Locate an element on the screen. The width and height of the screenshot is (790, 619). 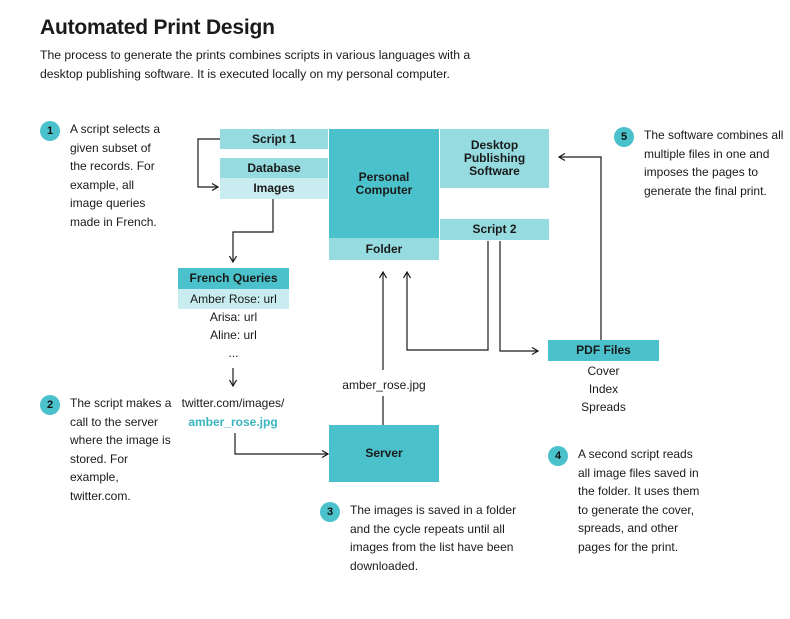
arrow-pdf-to-software is located at coordinates (580, 248).